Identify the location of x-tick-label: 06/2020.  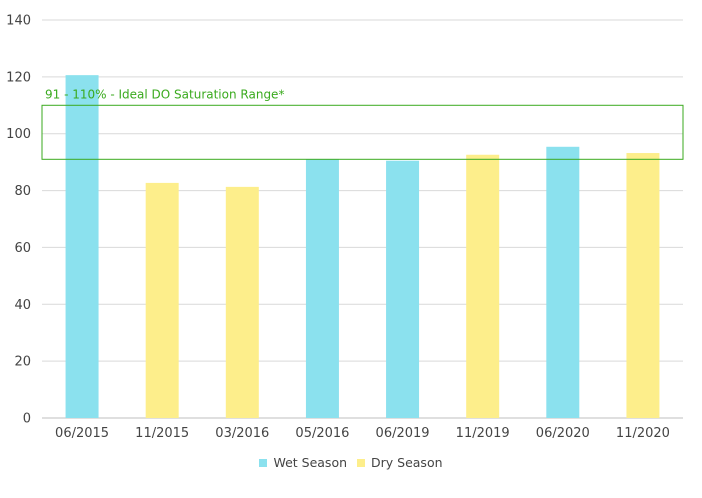
(563, 433).